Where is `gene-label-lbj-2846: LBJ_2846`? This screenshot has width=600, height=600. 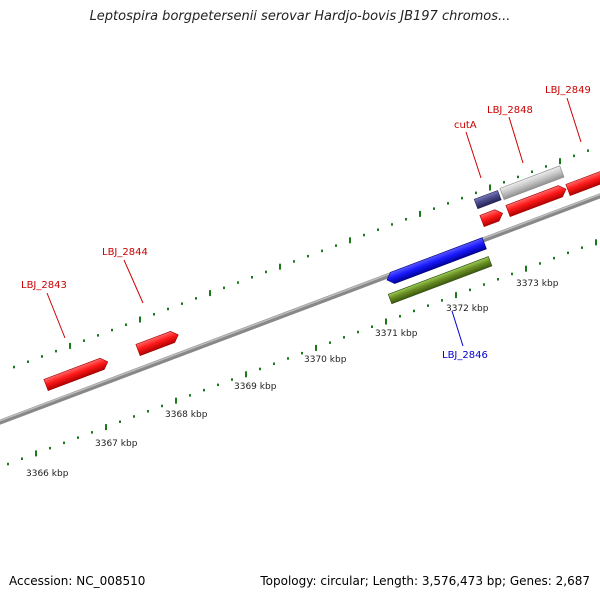
gene-label-lbj-2846: LBJ_2846 is located at coordinates (465, 355).